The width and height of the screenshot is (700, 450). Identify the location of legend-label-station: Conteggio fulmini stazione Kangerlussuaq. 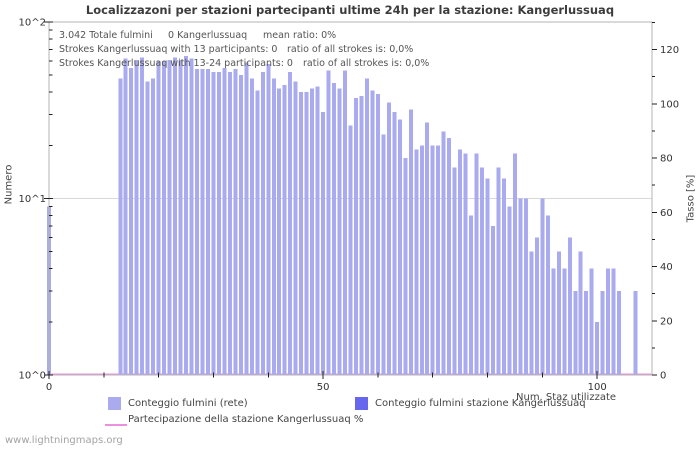
(480, 403).